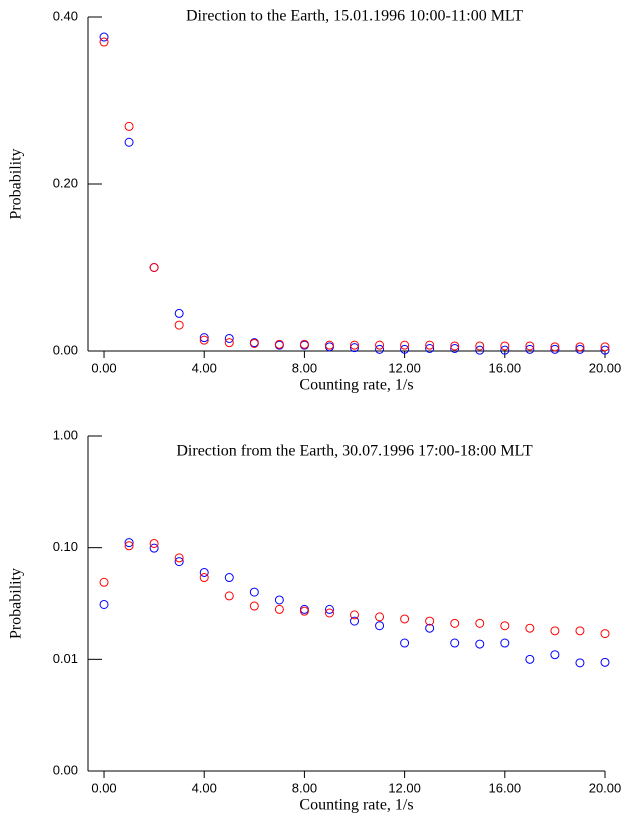 The height and width of the screenshot is (836, 627). What do you see at coordinates (65, 658) in the screenshot?
I see `y-tick-label: 0.01` at bounding box center [65, 658].